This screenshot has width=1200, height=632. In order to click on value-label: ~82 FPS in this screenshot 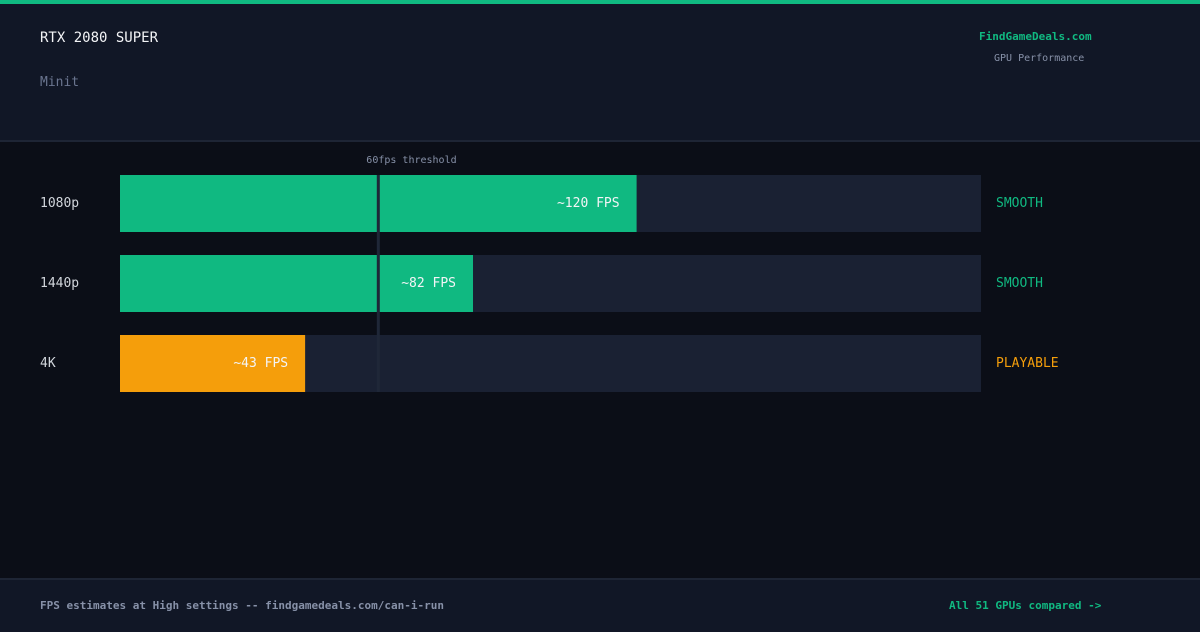, I will do `click(428, 283)`.